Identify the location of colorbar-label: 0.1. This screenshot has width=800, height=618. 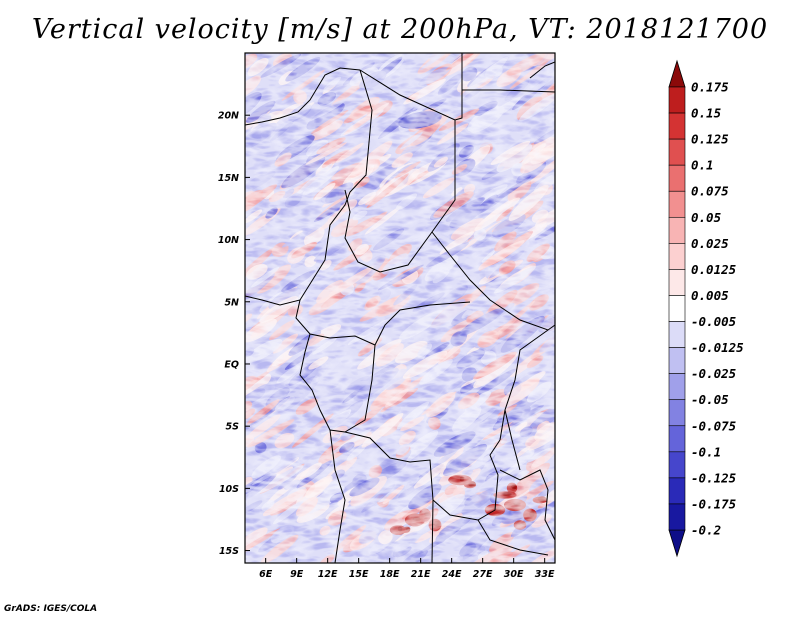
(702, 165).